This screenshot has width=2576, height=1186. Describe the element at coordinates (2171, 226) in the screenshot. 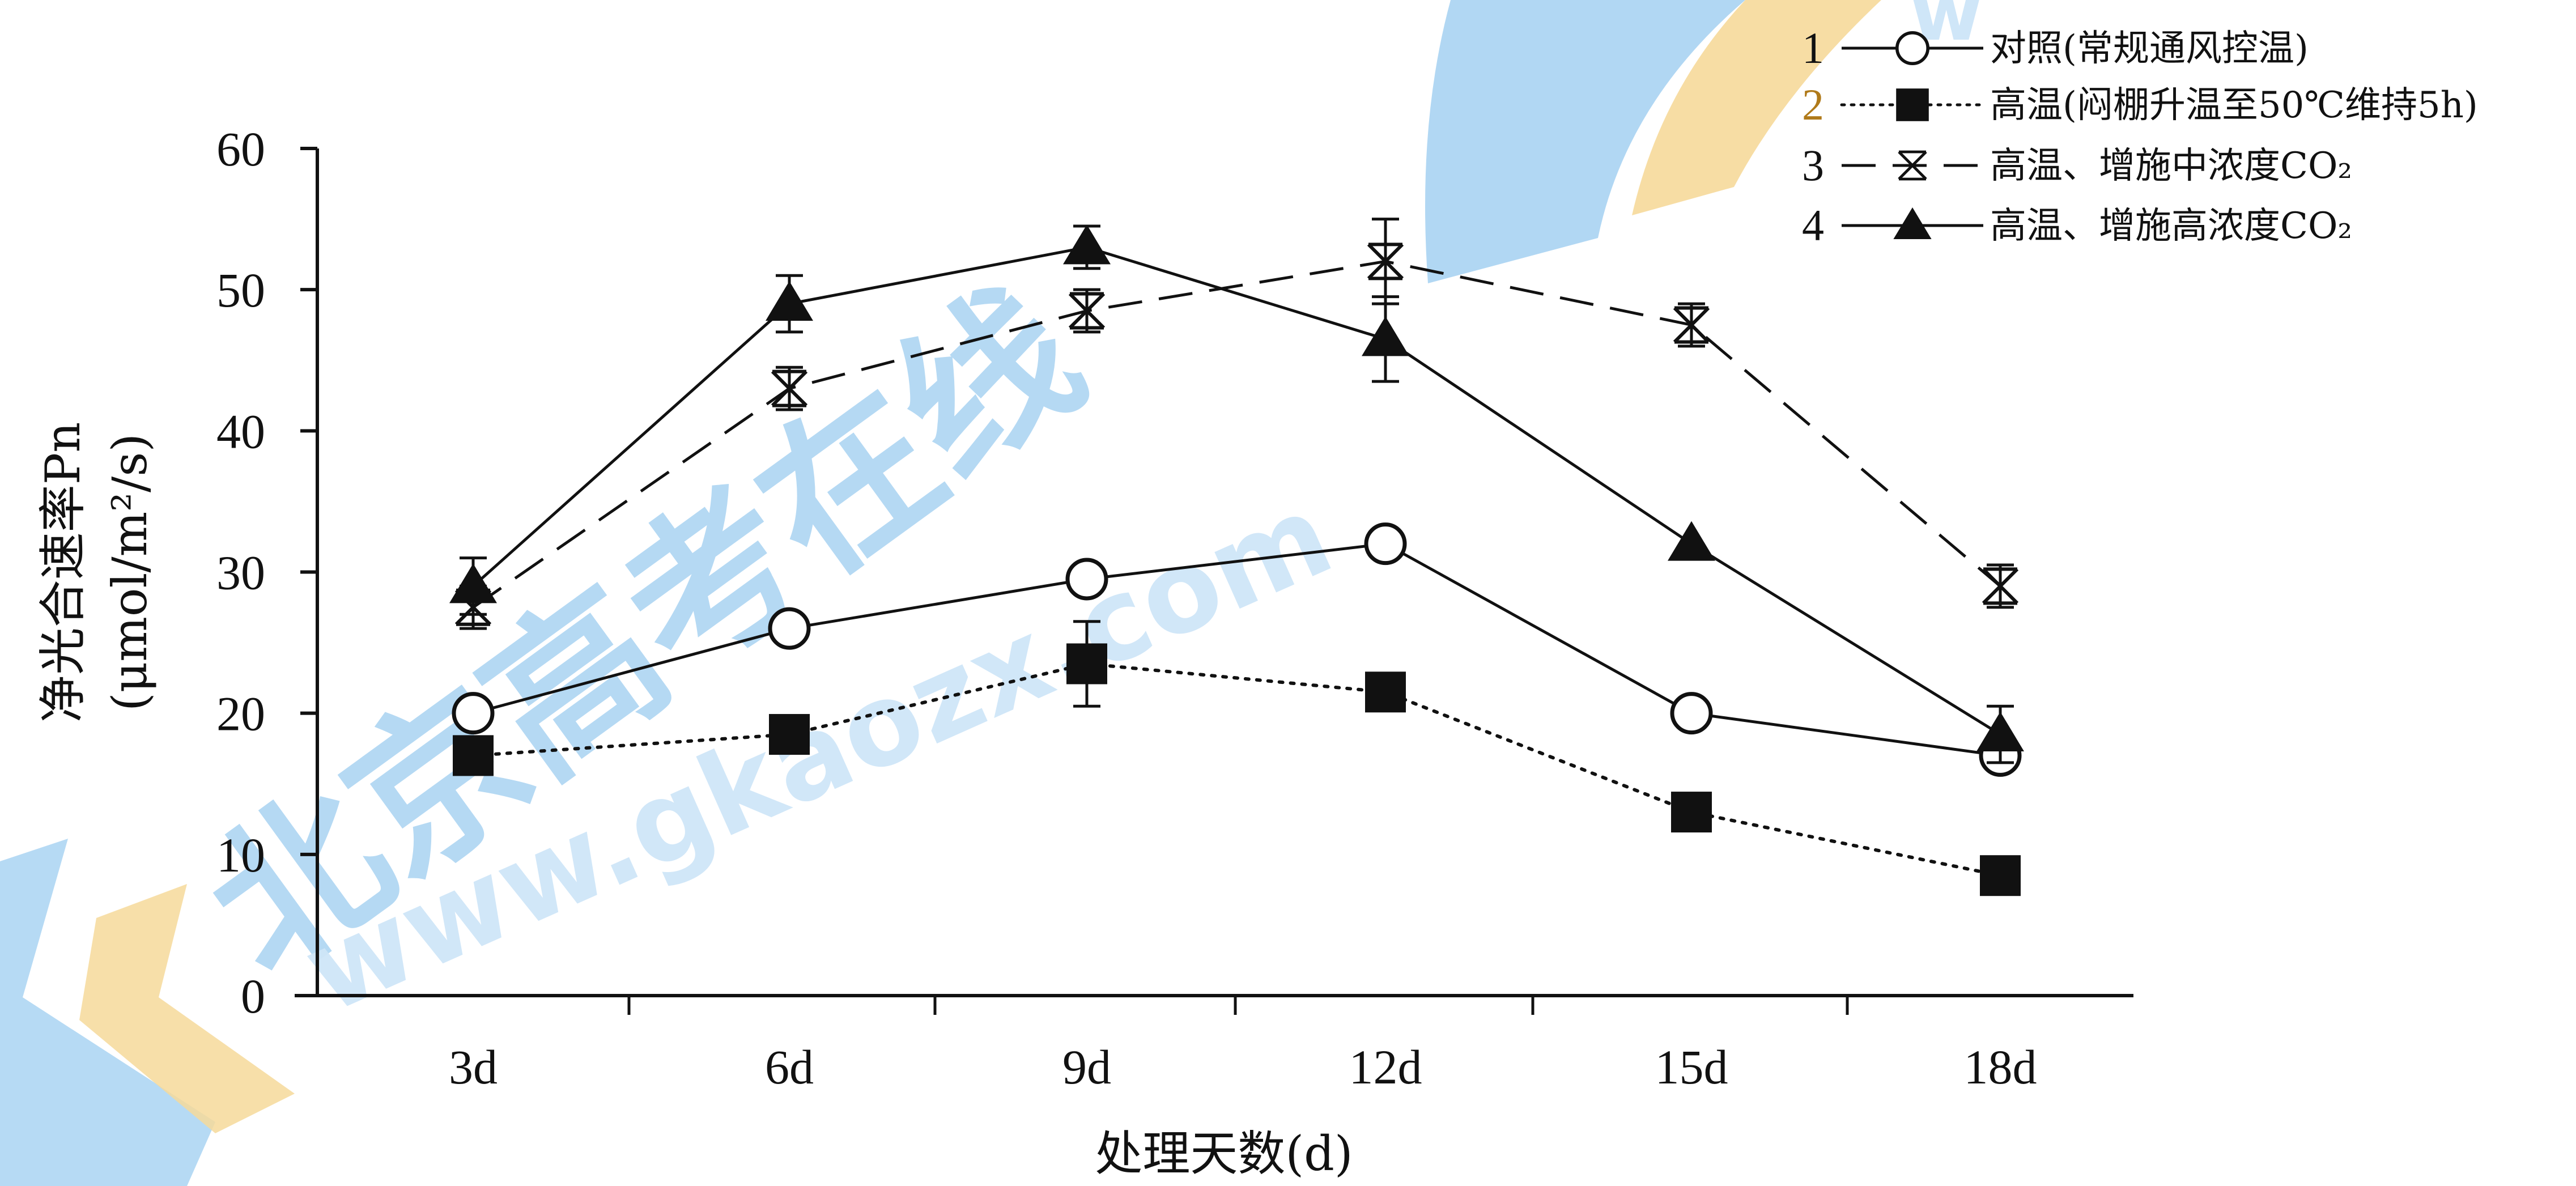

I see `legend-label: 高温、增施高浓度CO₂` at that location.